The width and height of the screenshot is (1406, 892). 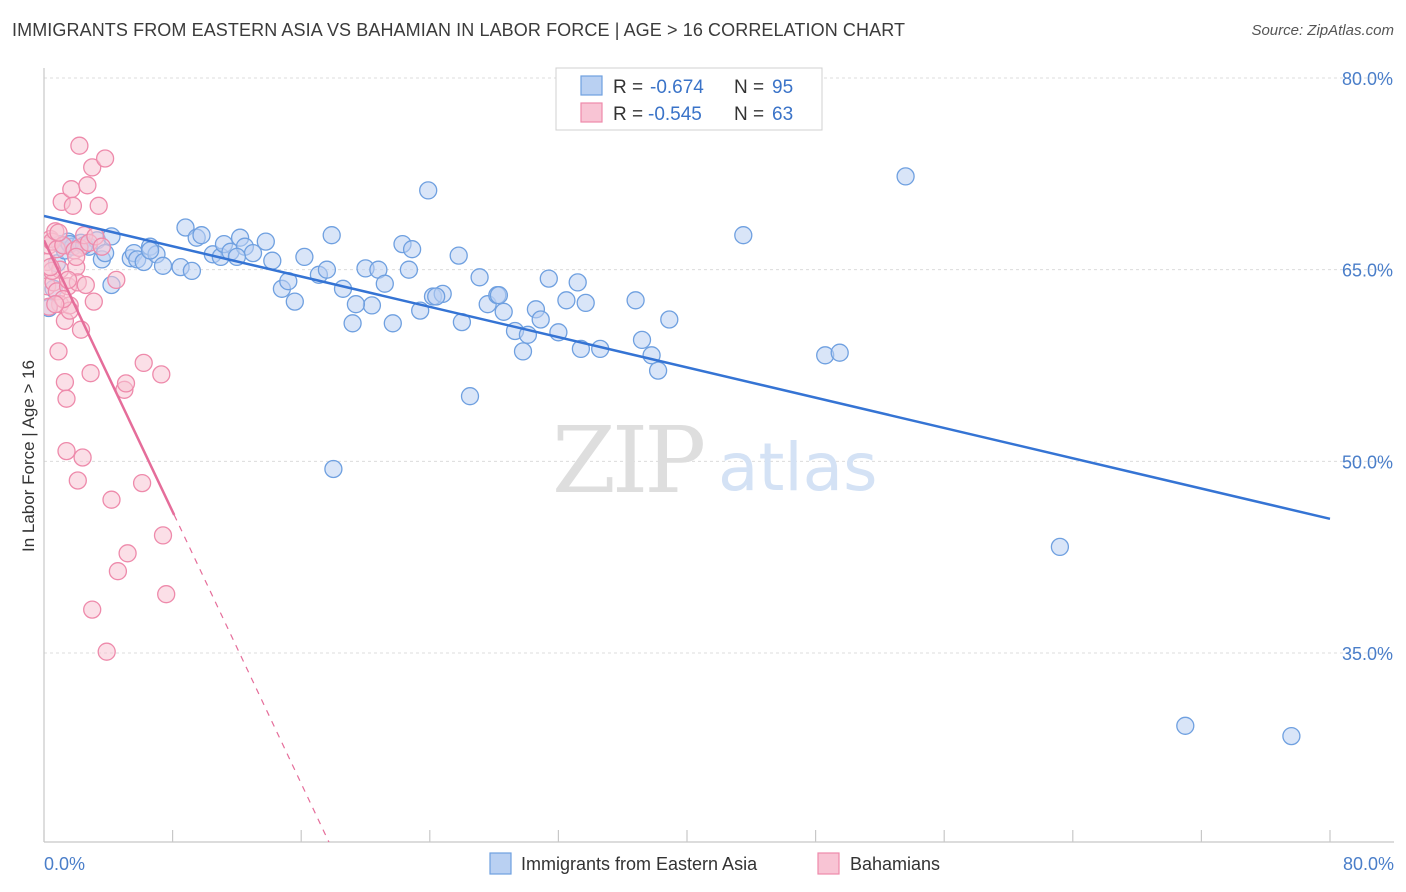 What do you see at coordinates (1367, 271) in the screenshot?
I see `y-tick-label: 65.0%` at bounding box center [1367, 271].